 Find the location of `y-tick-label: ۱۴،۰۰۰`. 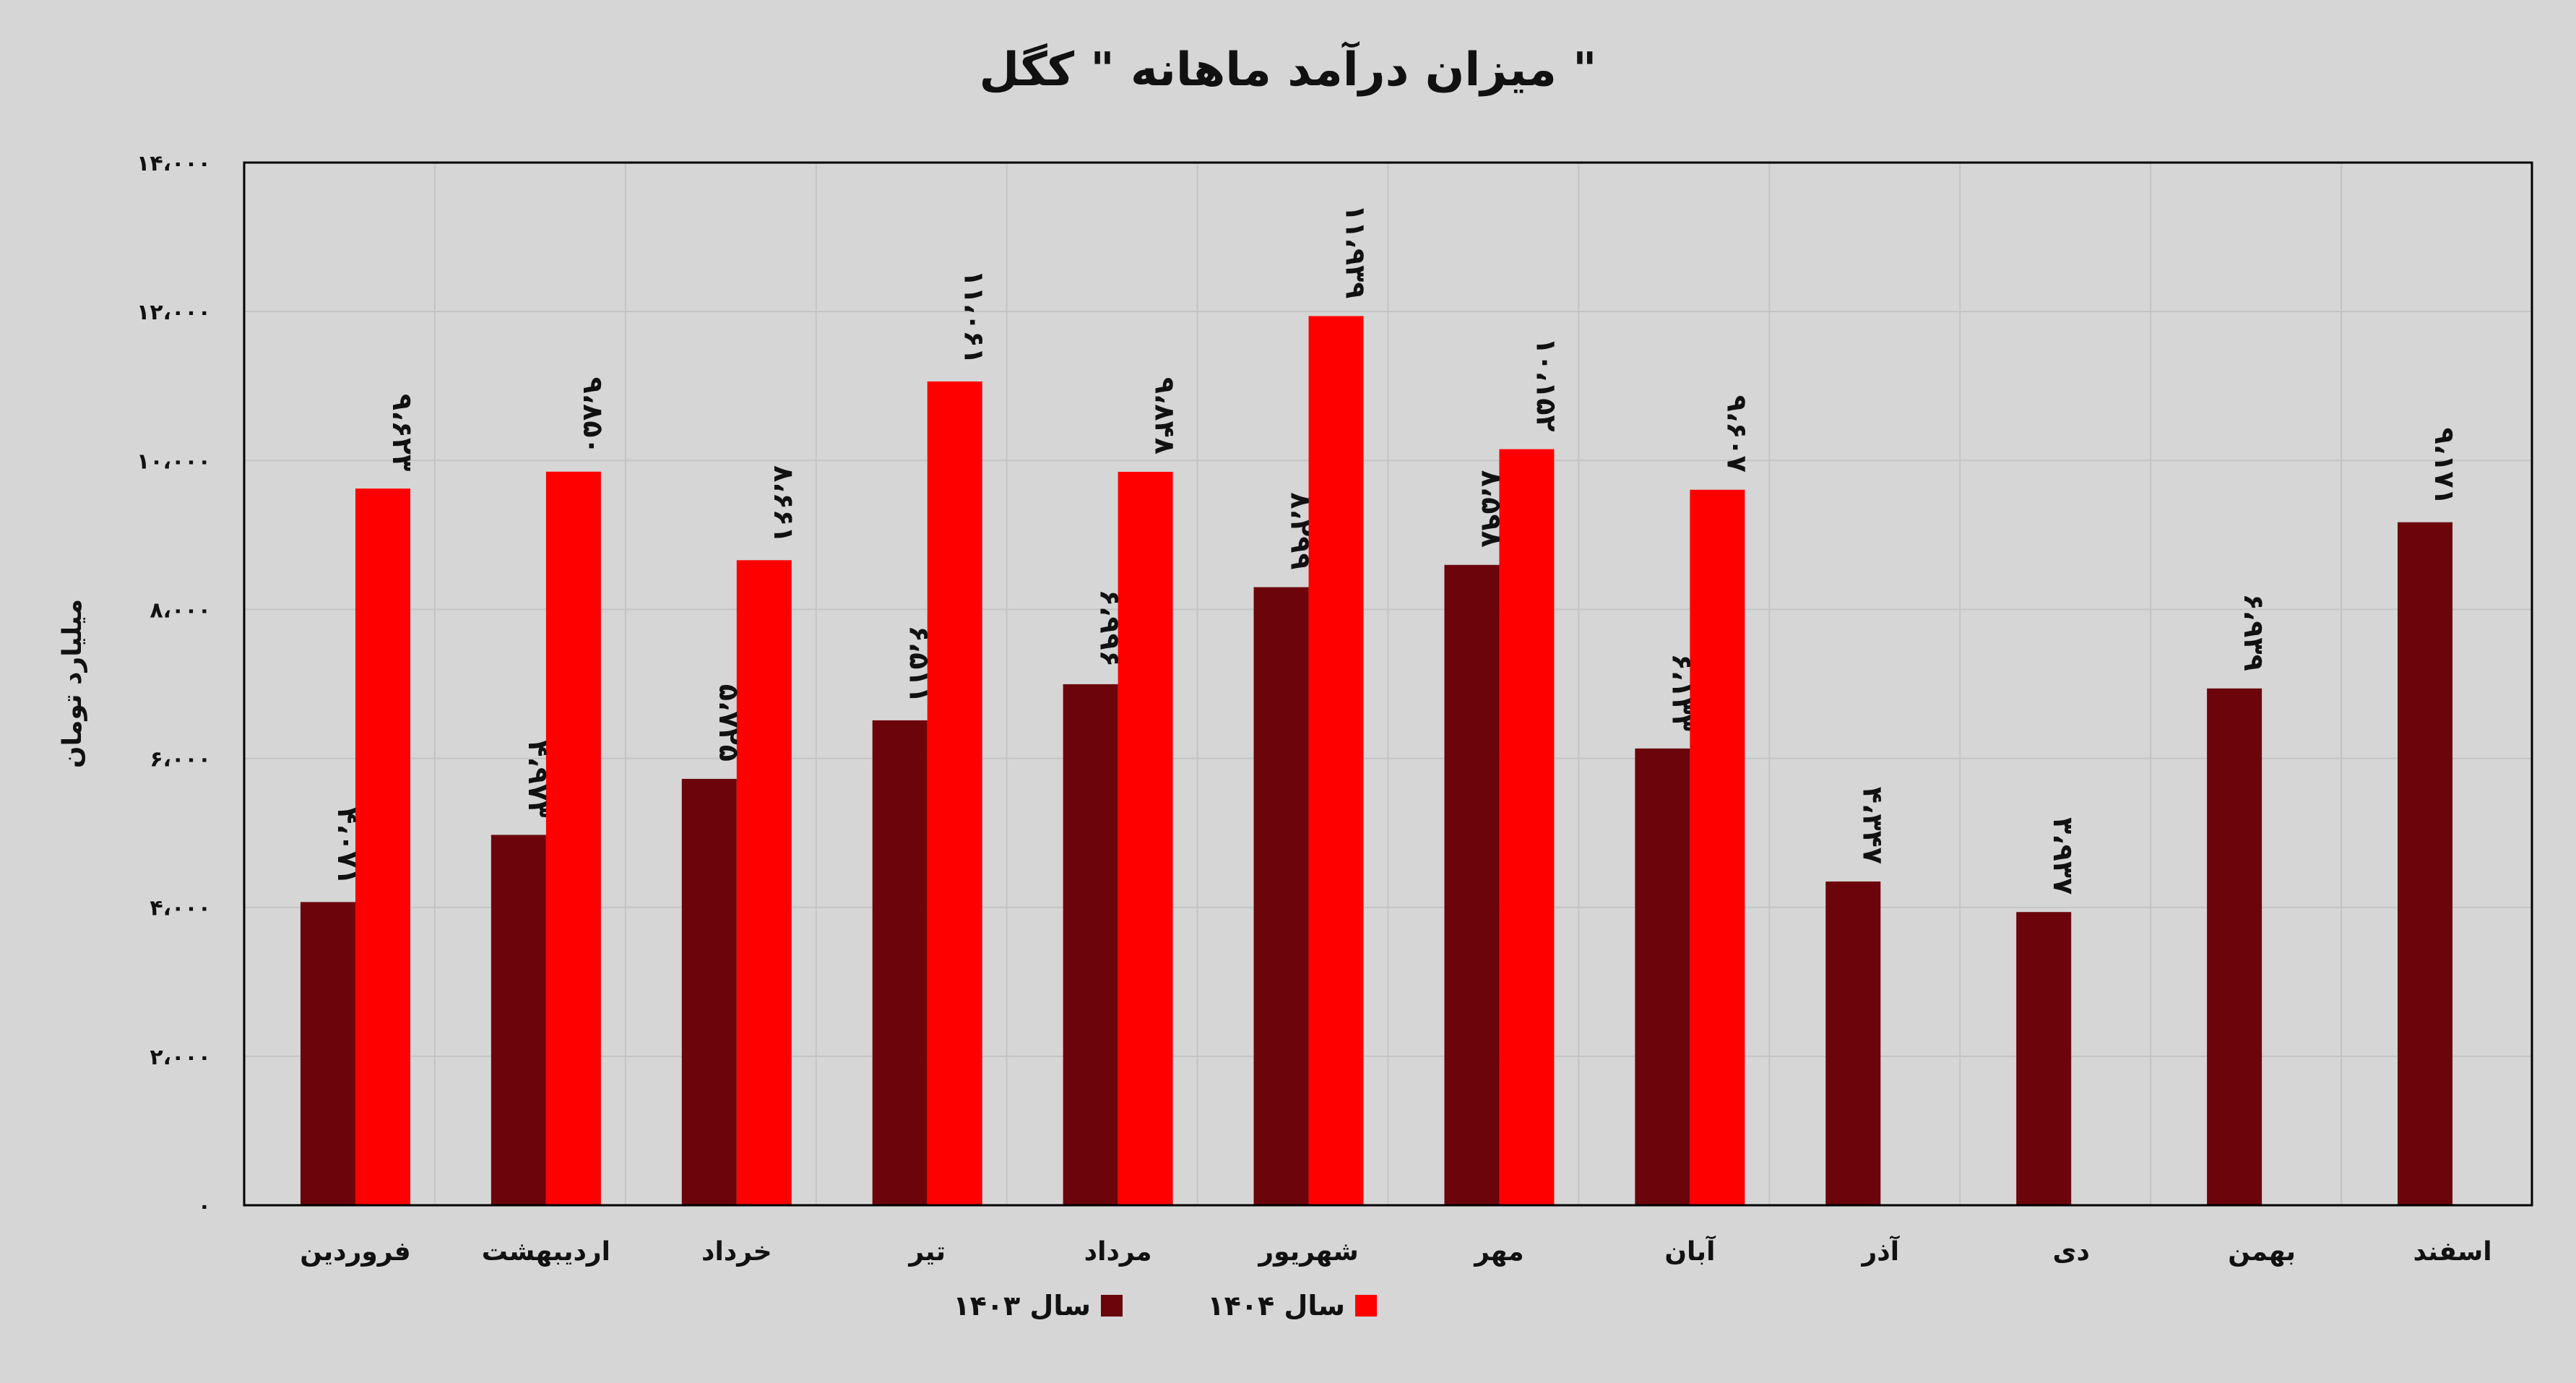

y-tick-label: ۱۴،۰۰۰ is located at coordinates (174, 164).